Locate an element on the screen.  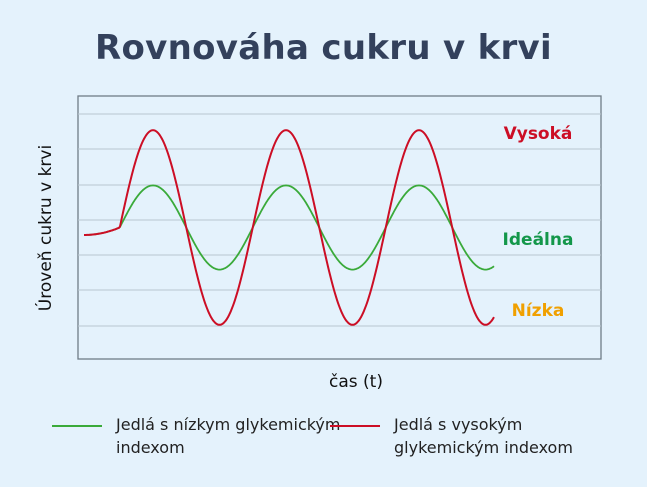
level-label-ideal: Ideálna is located at coordinates (538, 240).